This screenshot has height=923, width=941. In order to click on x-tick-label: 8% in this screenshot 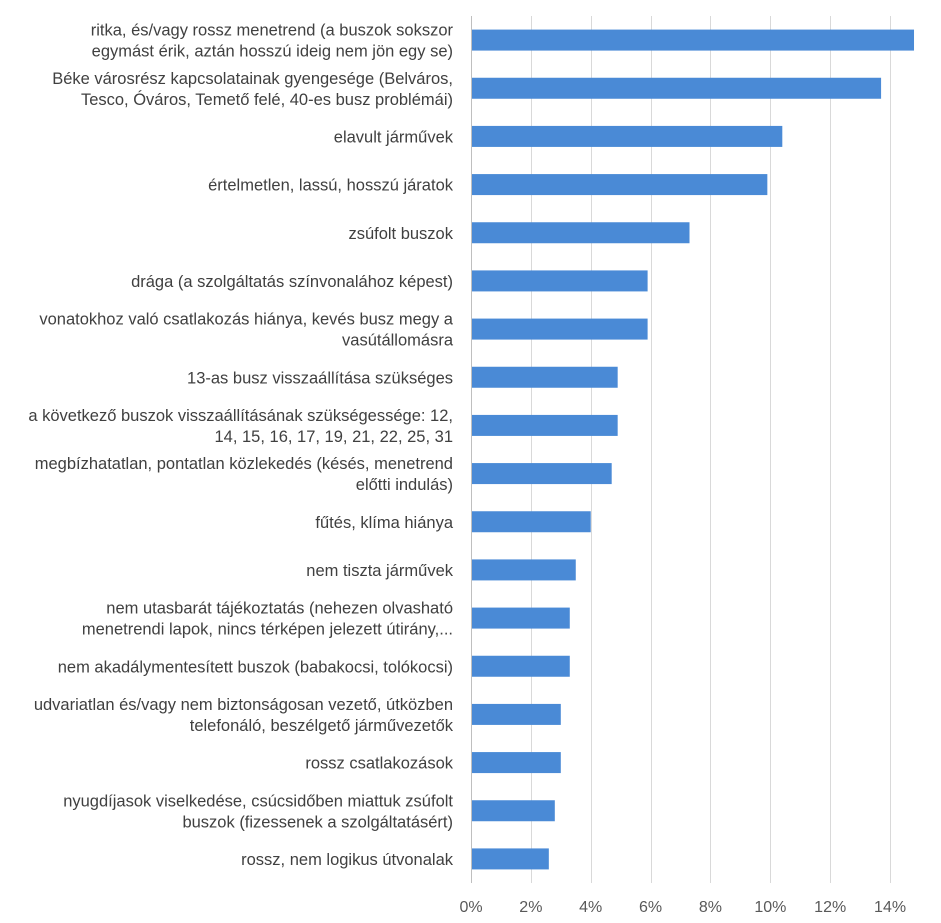, I will do `click(710, 907)`.